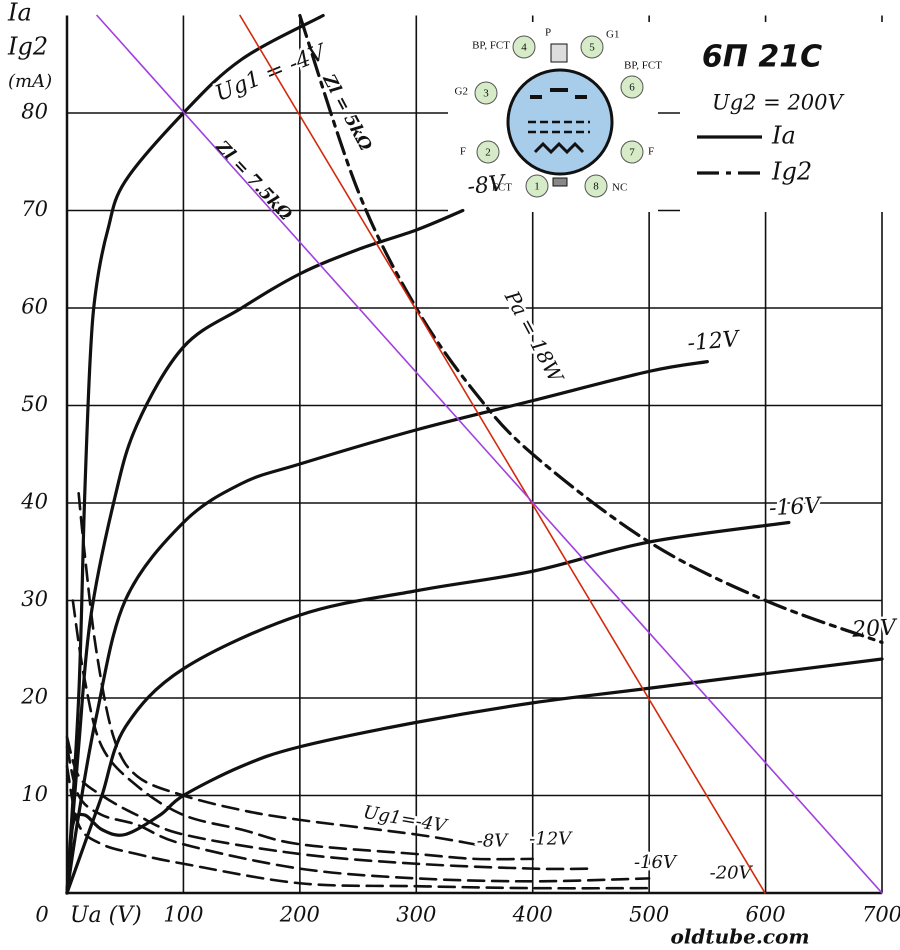  Describe the element at coordinates (416, 915) in the screenshot. I see `x-tick-label: 300` at that location.